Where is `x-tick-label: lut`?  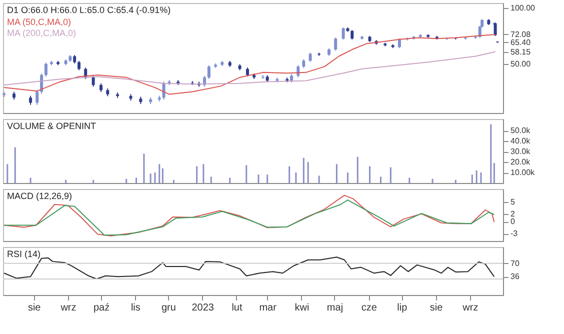 x-tick-label: lut is located at coordinates (237, 308).